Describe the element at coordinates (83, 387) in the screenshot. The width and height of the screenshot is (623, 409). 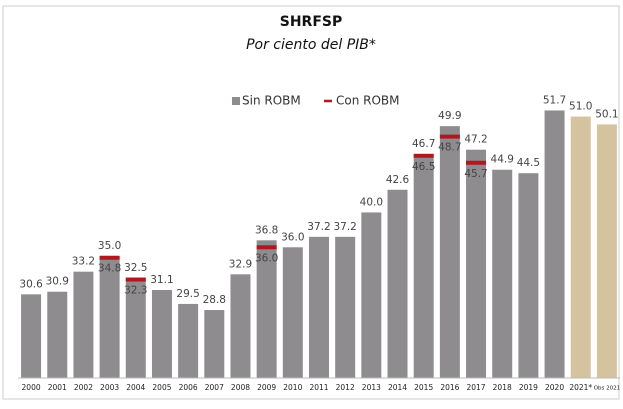
I see `x-tick-label: 2002` at that location.